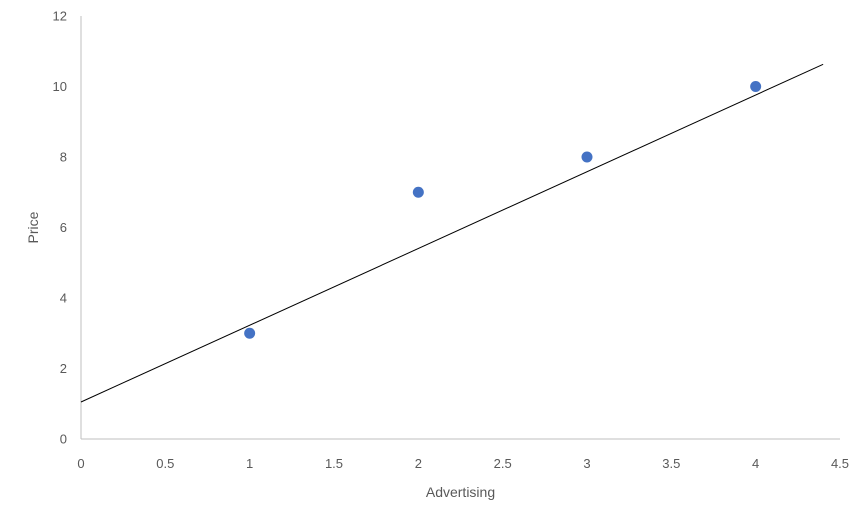 This screenshot has height=514, width=868. I want to click on x-tick-label: 0, so click(80, 463).